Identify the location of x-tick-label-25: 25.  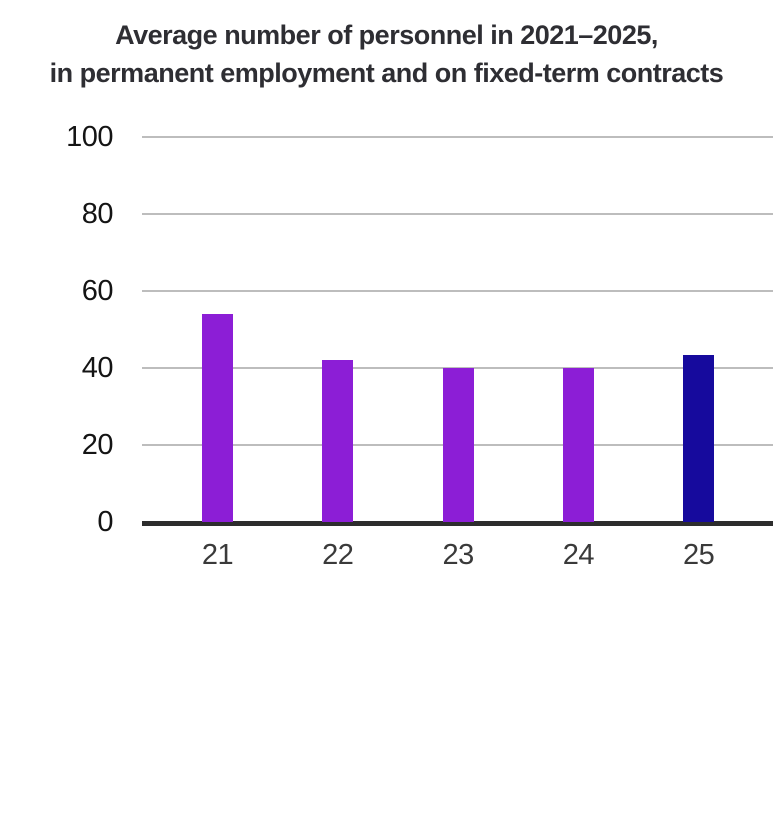
(699, 555).